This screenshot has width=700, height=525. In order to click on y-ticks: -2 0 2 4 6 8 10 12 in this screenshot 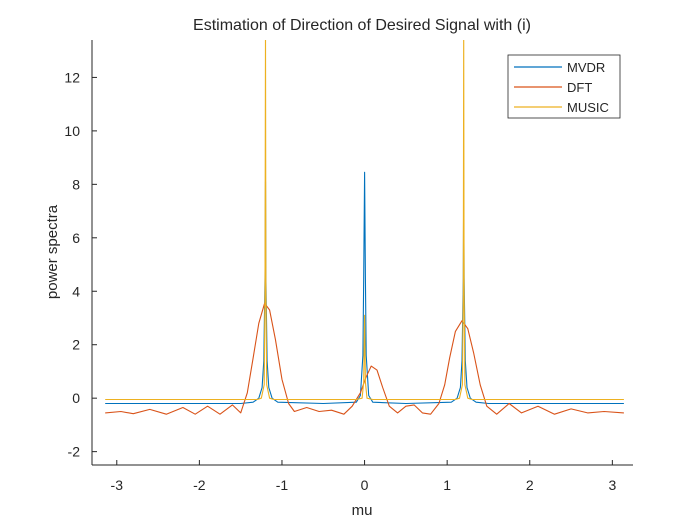, I will do `click(80, 264)`.